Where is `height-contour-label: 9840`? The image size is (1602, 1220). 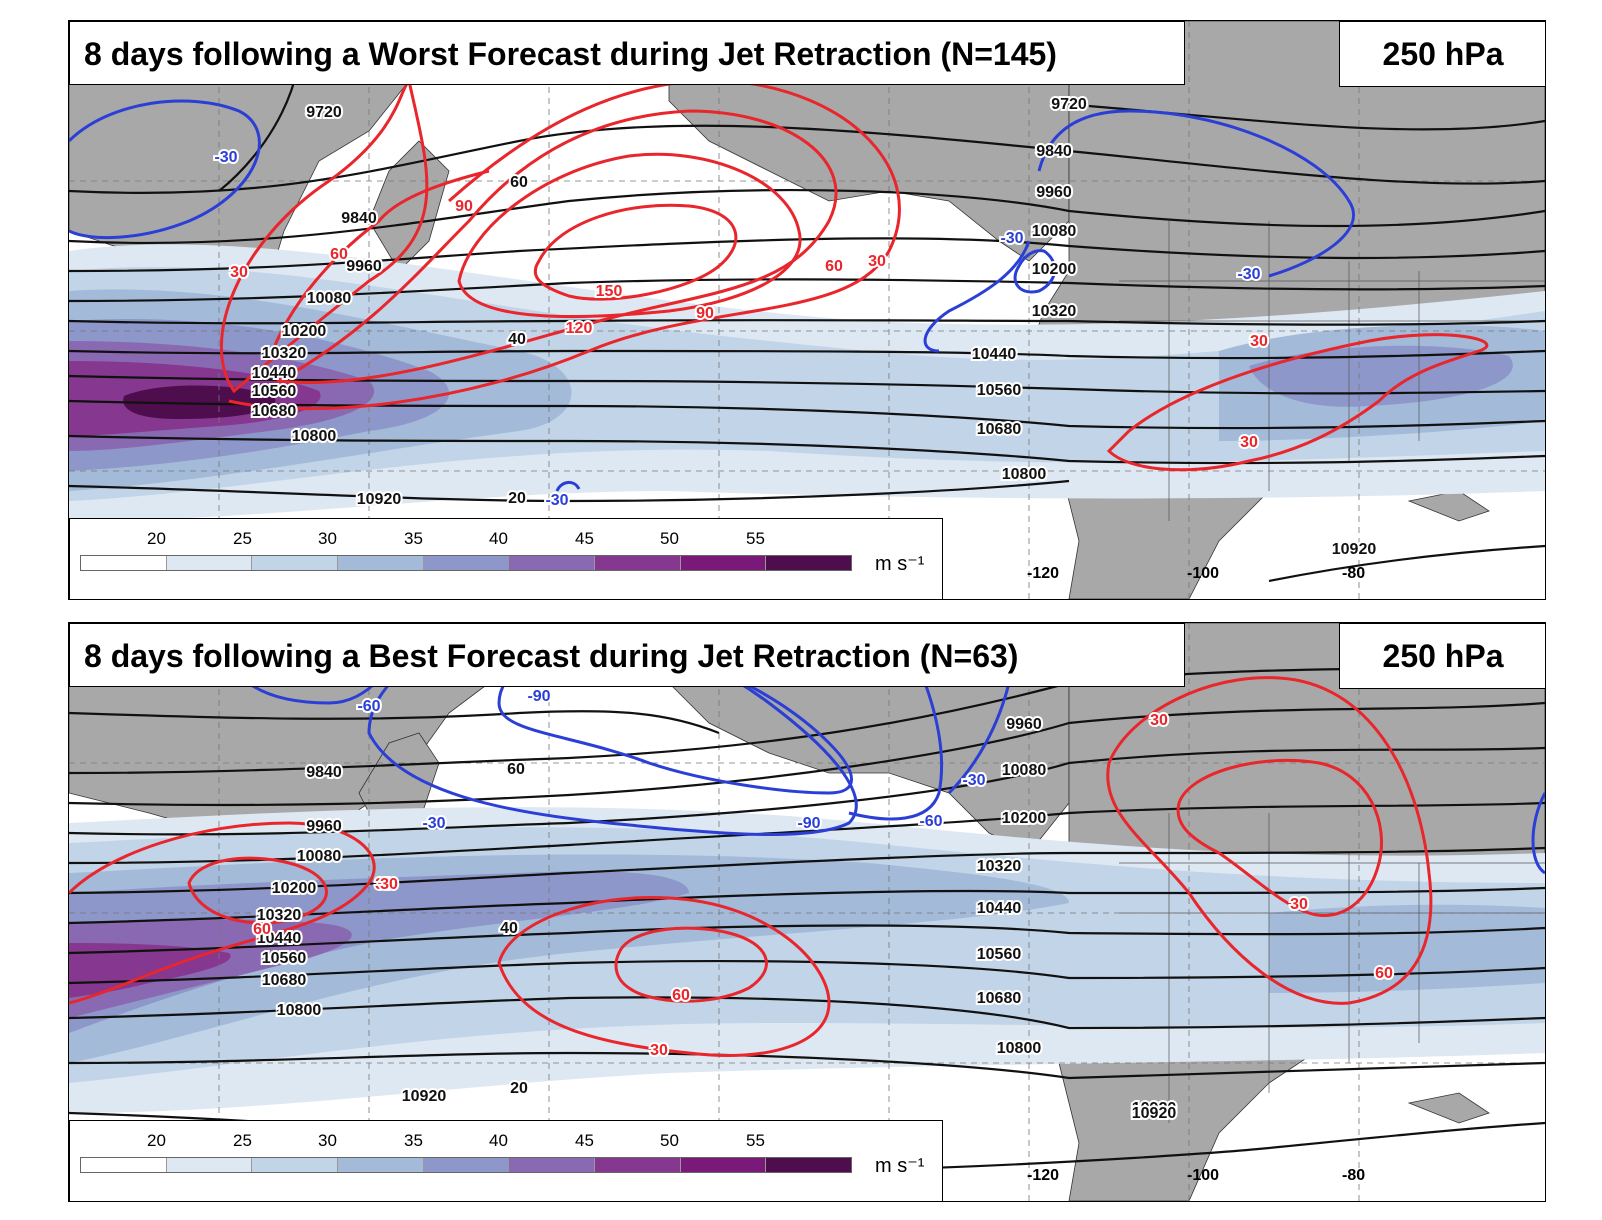 height-contour-label: 9840 is located at coordinates (359, 218).